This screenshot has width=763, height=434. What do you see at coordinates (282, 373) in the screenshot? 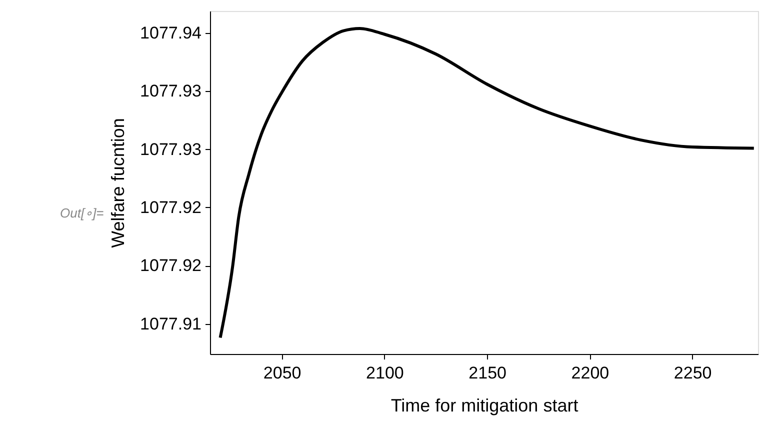
I see `x-tick-label: 2050` at bounding box center [282, 373].